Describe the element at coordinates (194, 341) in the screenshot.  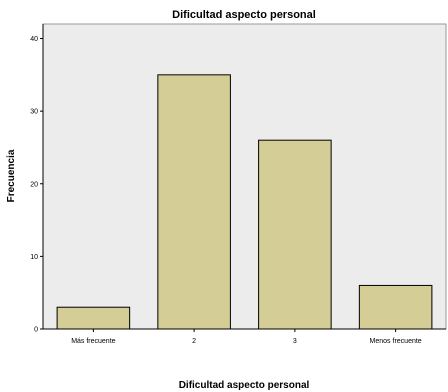
I see `x-tick-label: 2` at that location.